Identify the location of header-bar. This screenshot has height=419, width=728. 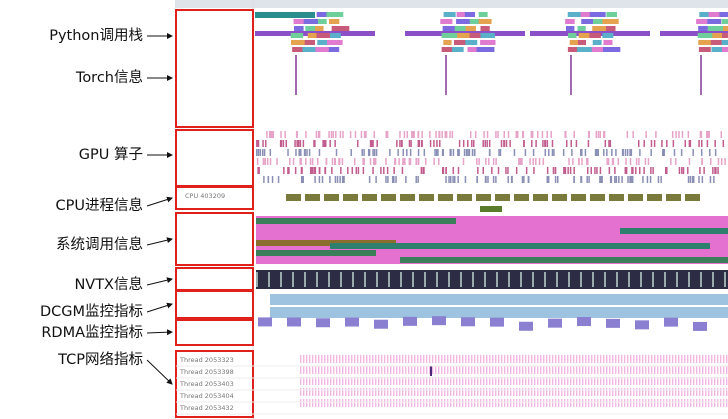
(451, 4).